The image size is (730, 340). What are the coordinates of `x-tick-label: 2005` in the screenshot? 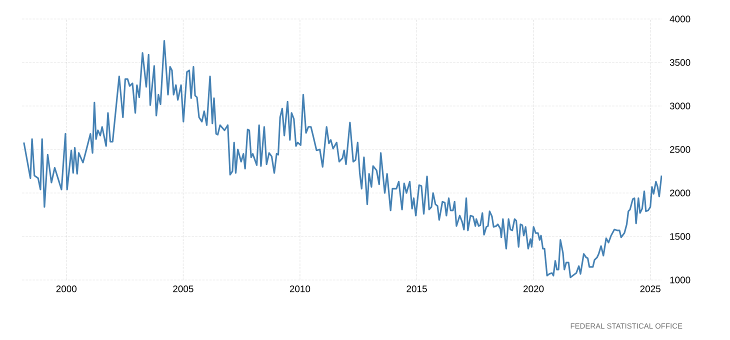 It's located at (183, 289).